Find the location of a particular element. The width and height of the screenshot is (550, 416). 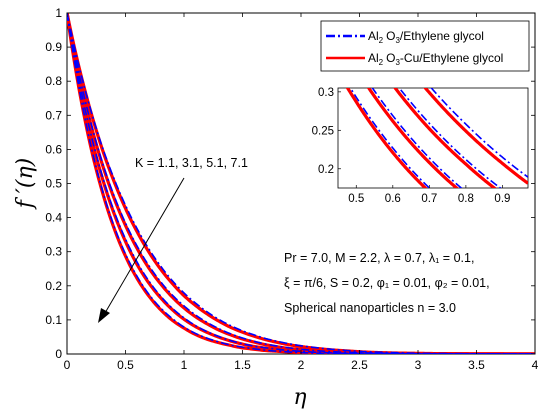

x-tick-label: 1 is located at coordinates (184, 365).